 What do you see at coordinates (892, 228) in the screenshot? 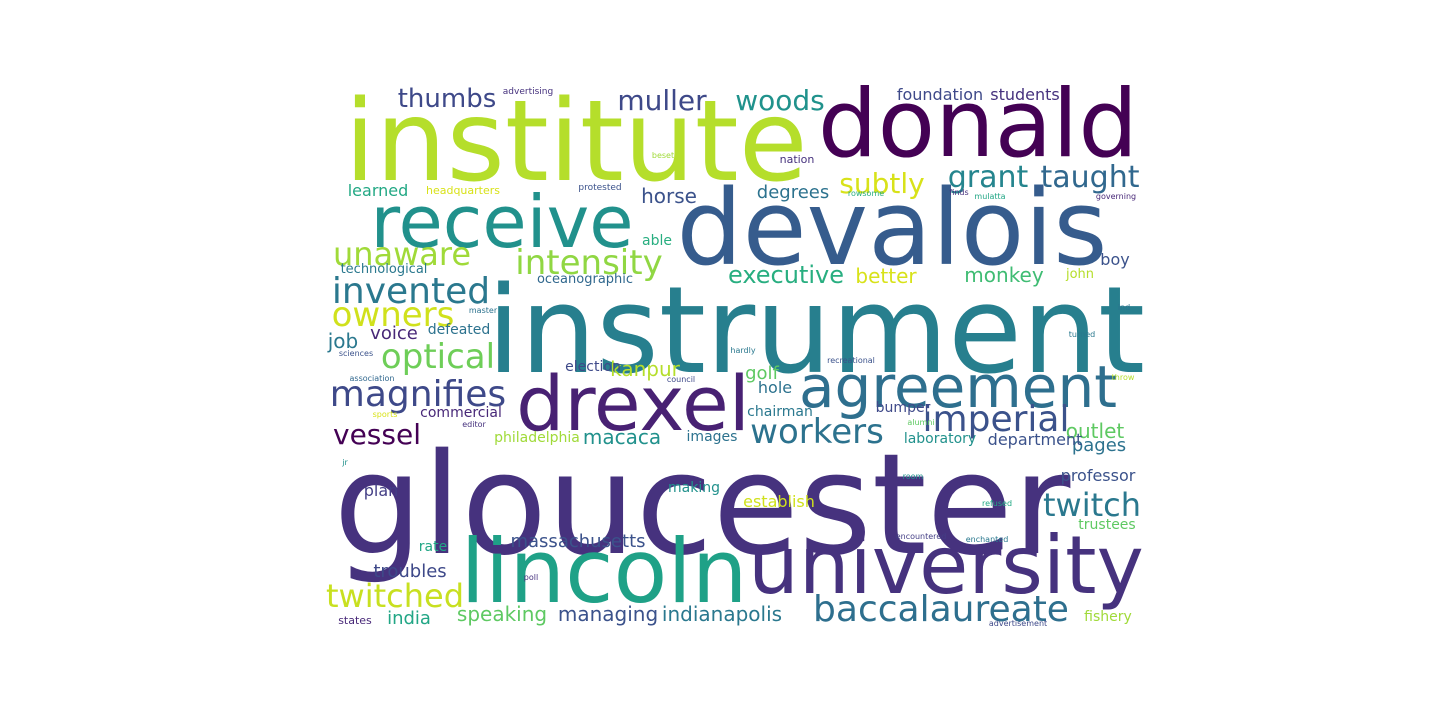
I see `word-devalois: devalois` at bounding box center [892, 228].